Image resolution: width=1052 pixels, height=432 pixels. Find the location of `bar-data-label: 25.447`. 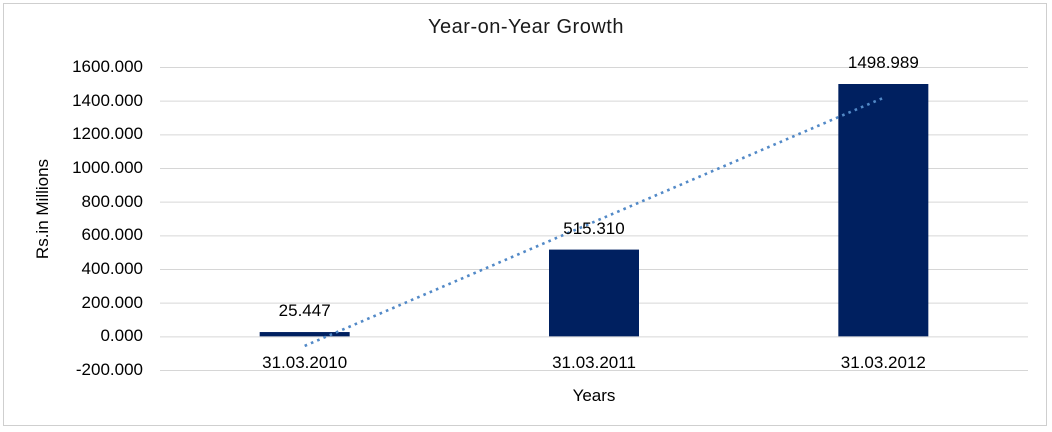

bar-data-label: 25.447 is located at coordinates (304, 311).